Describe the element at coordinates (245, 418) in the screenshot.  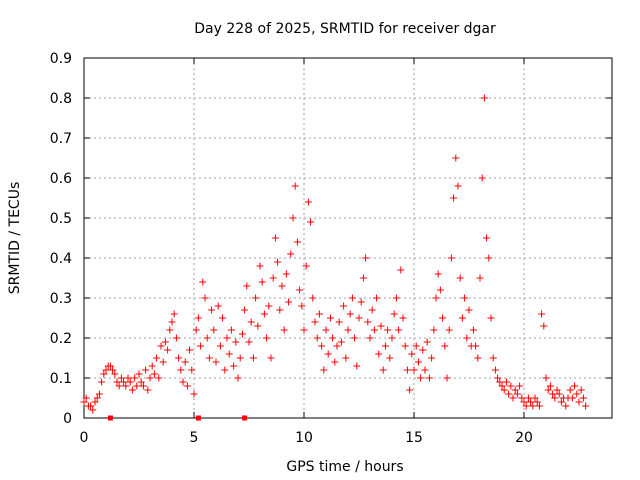
I see `axis-marker` at that location.